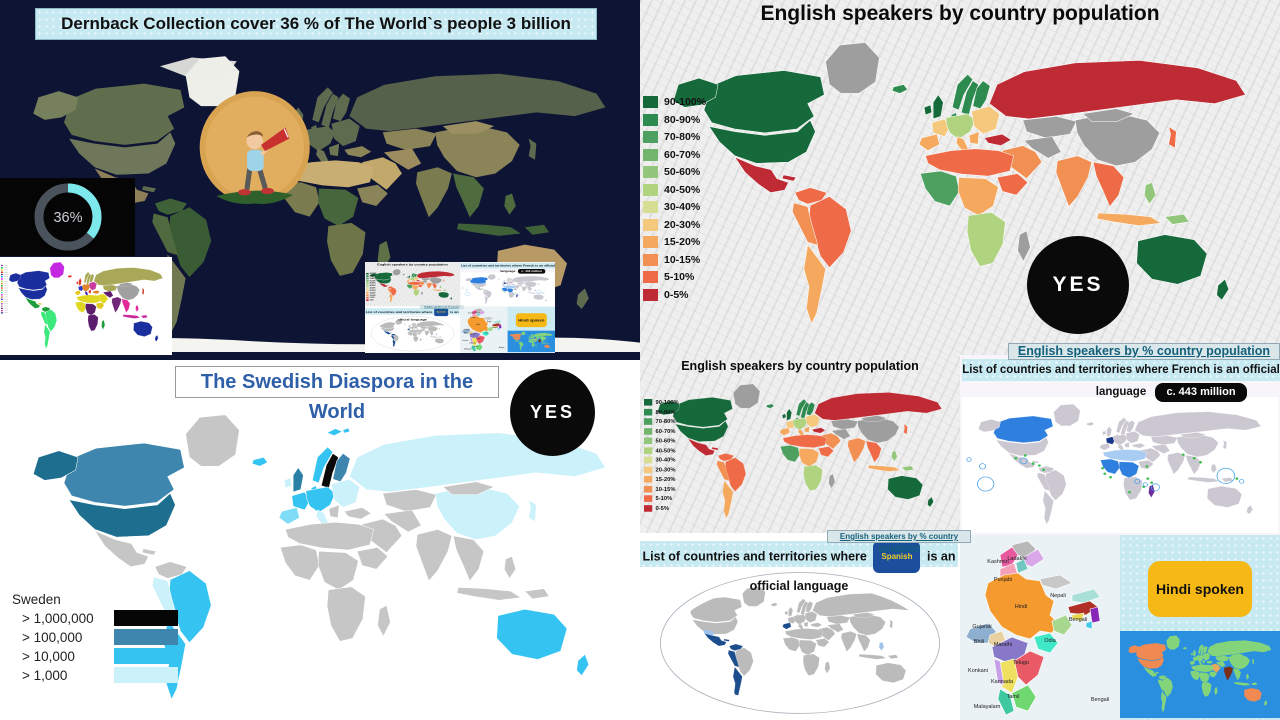 This screenshot has height=720, width=1280. Describe the element at coordinates (434, 555) in the screenshot. I see `india-region` at that location.